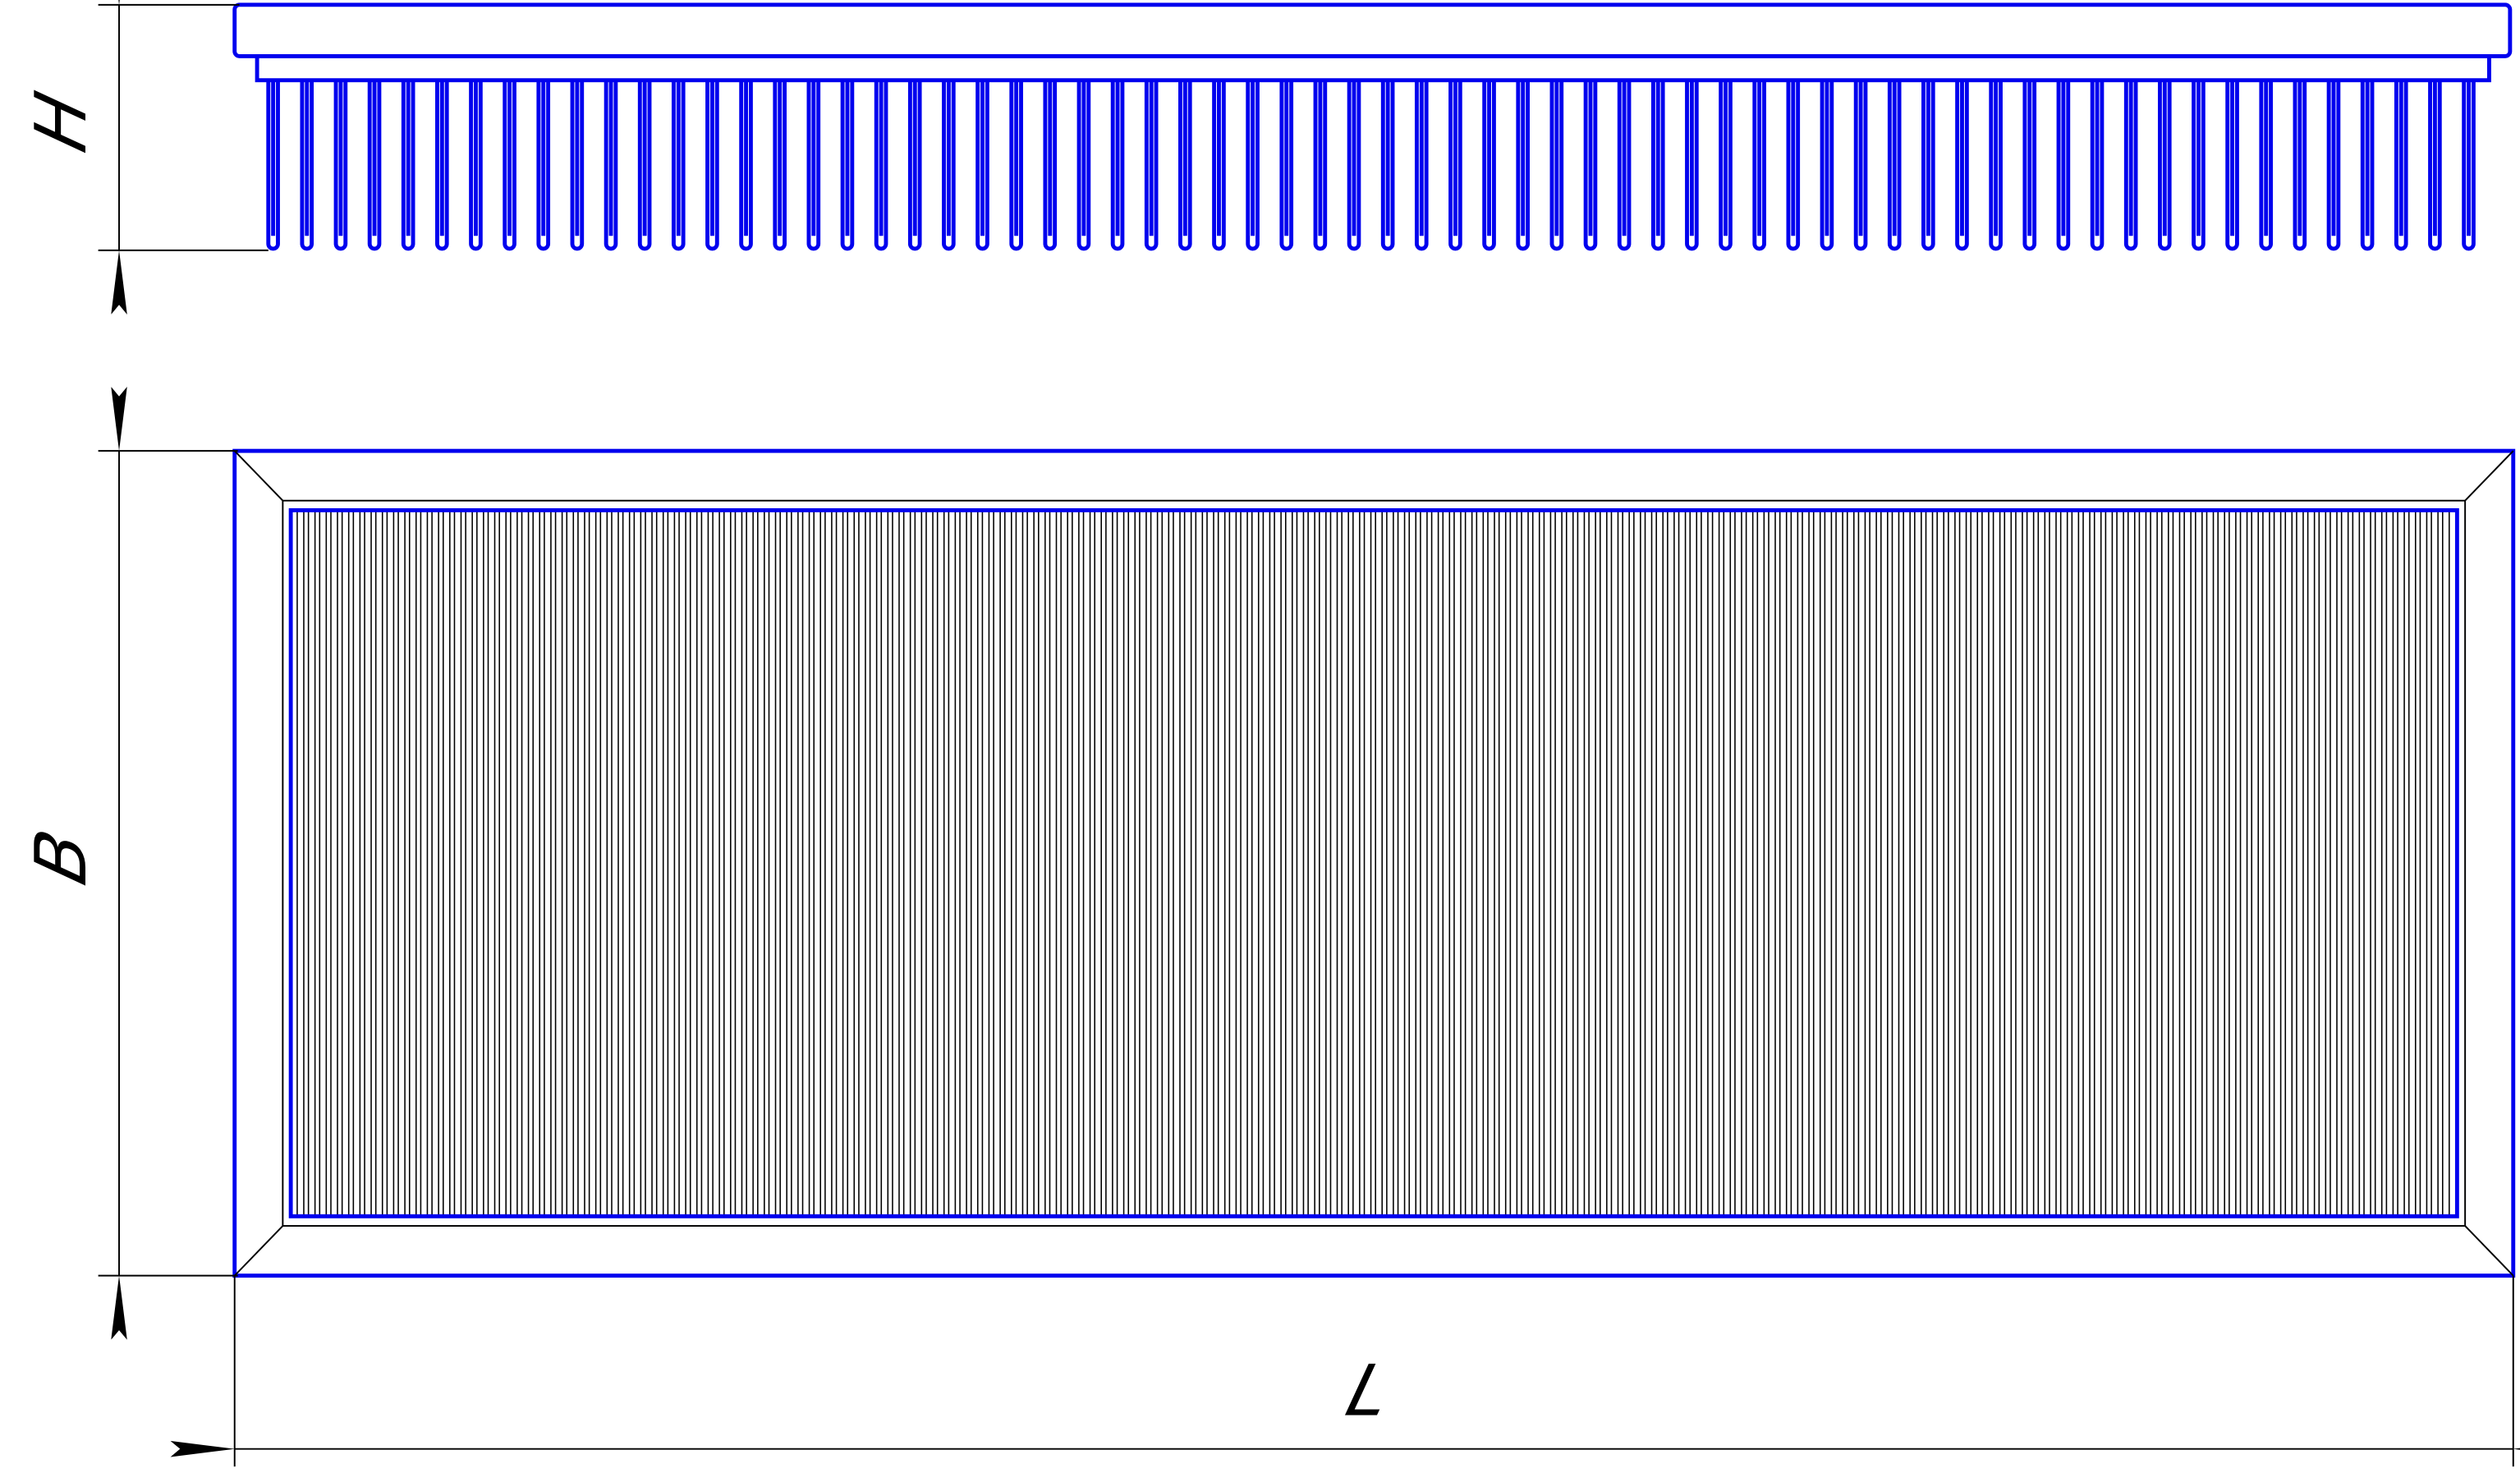 The height and width of the screenshot is (1473, 2520). Describe the element at coordinates (1373, 68) in the screenshot. I see `filter-frame-ledge` at that location.